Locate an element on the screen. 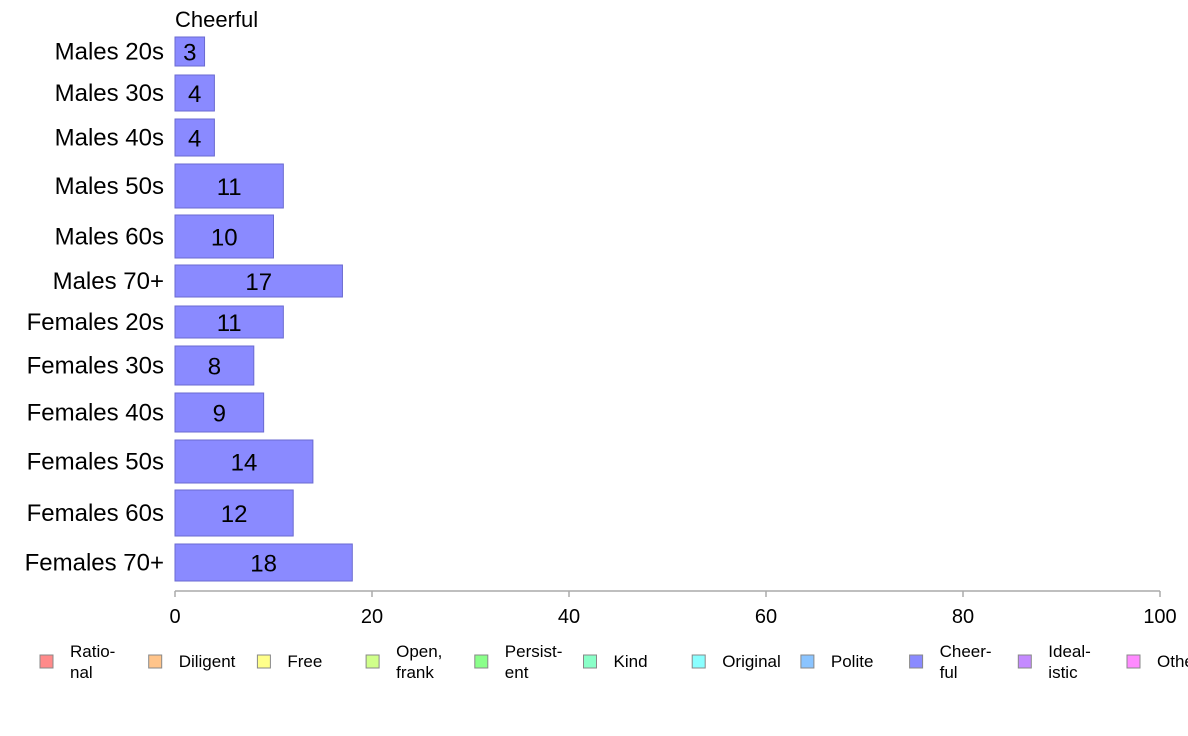 The image size is (1188, 736). category-label: Males 50s is located at coordinates (109, 186).